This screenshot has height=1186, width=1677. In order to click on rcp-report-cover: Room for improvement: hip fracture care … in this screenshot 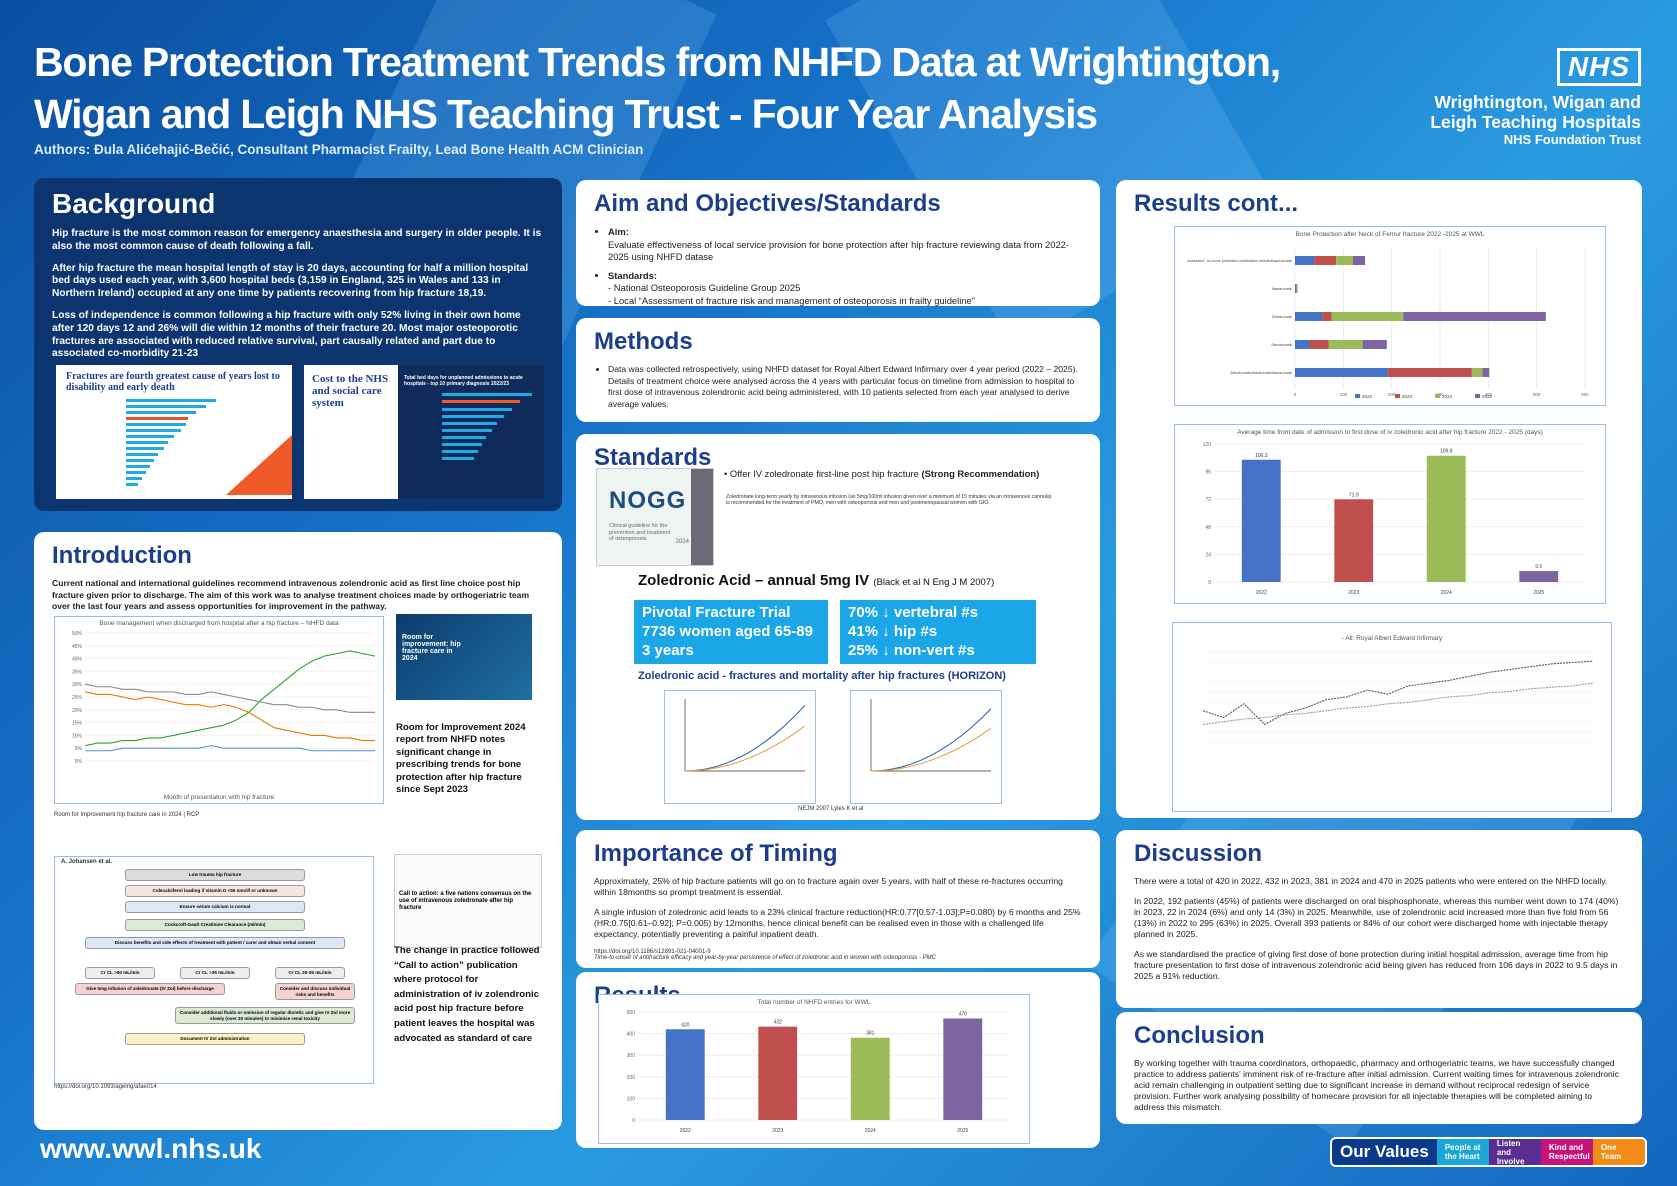, I will do `click(464, 657)`.